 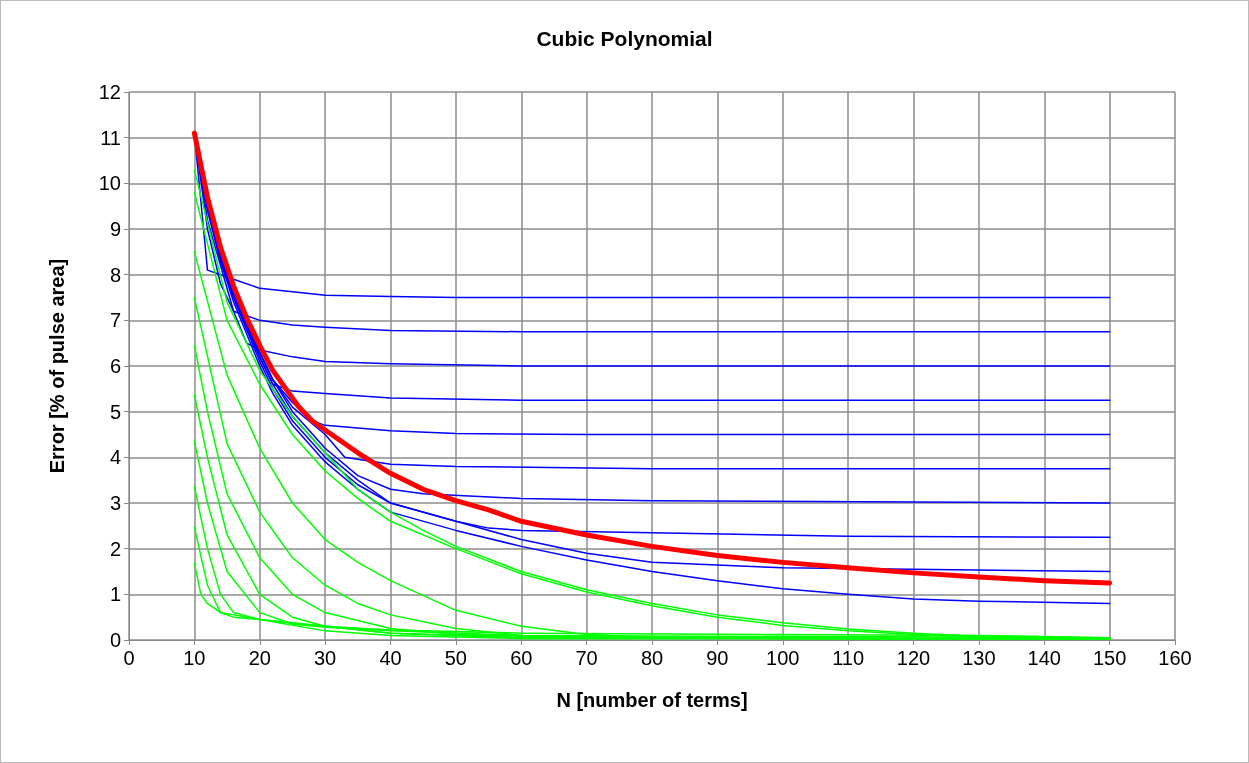 I want to click on y-tick-label: 2, so click(x=115, y=548).